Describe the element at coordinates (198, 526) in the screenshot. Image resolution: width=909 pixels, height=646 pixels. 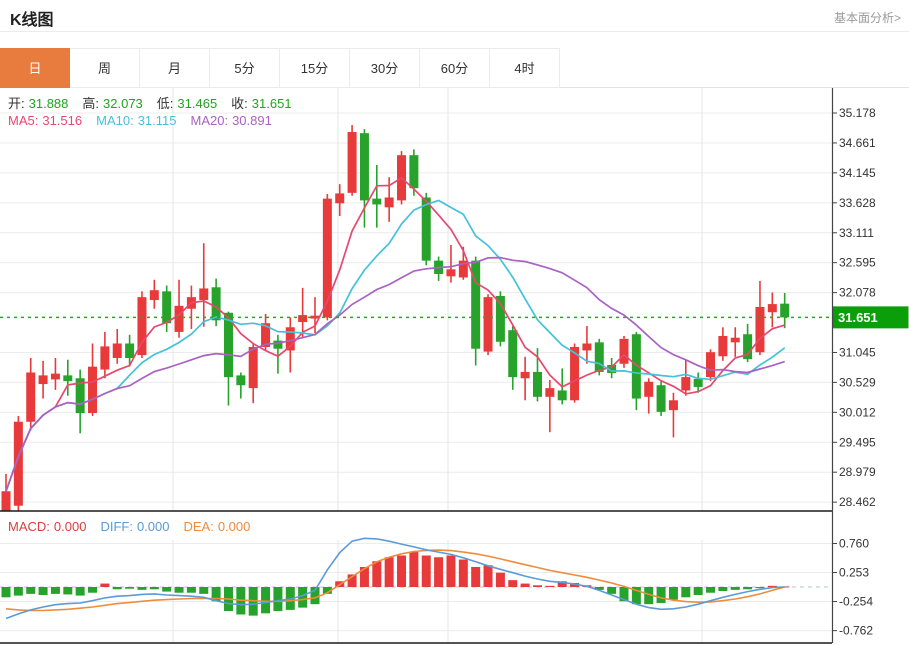
I see `dea-label: DEA:` at that location.